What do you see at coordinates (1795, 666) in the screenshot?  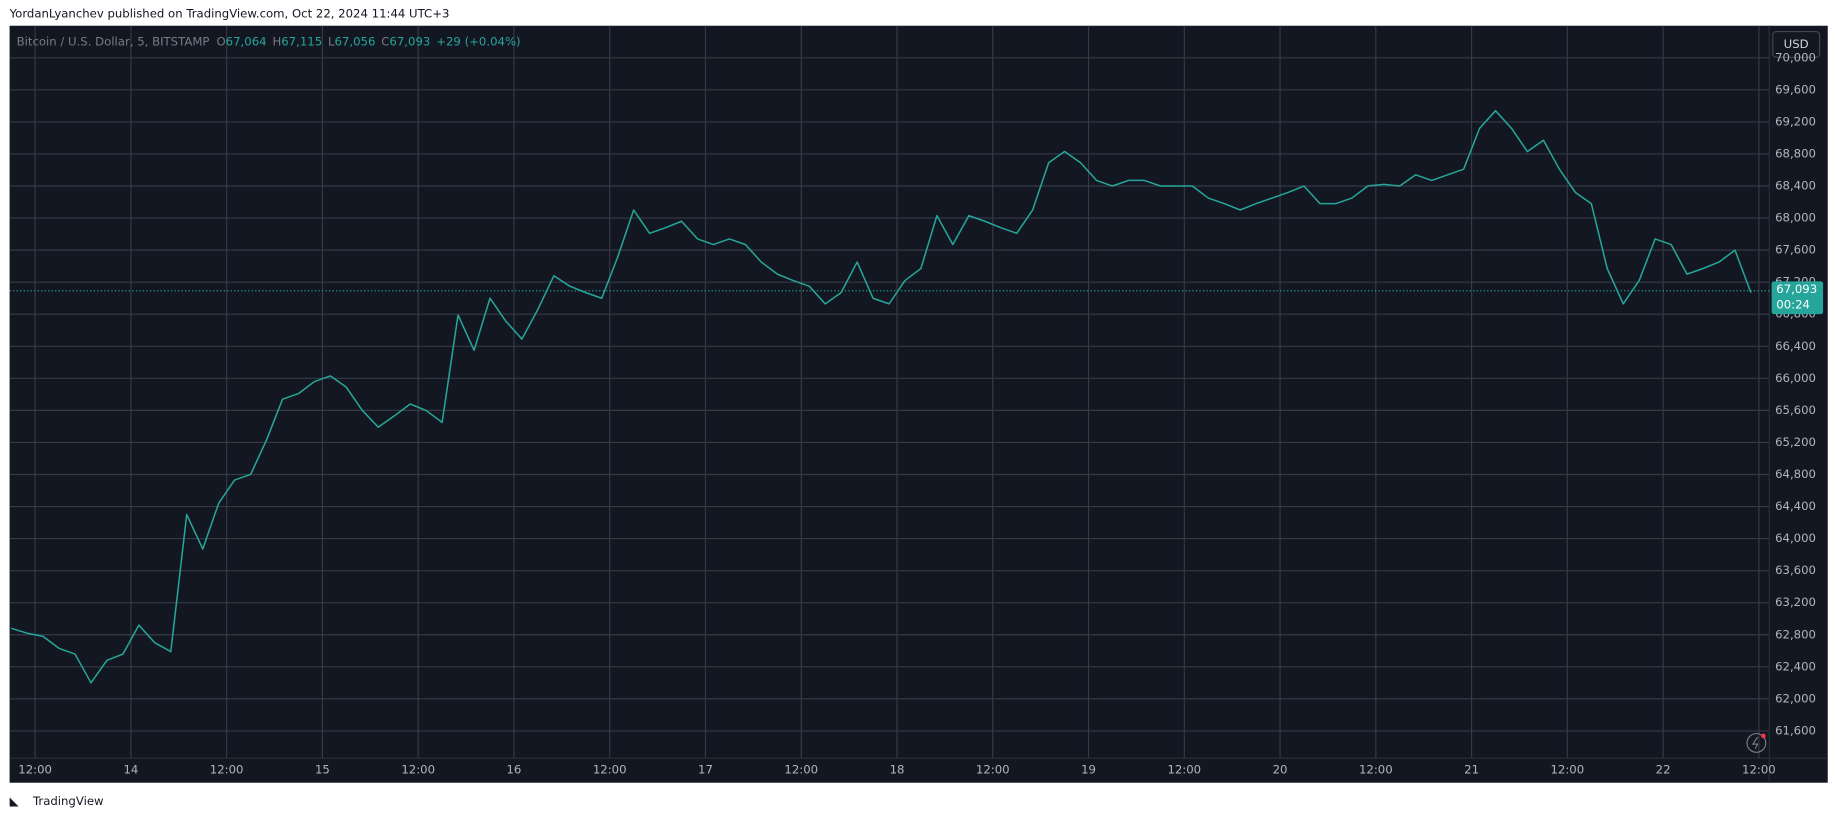 I see `y-tick-label: 62,400` at bounding box center [1795, 666].